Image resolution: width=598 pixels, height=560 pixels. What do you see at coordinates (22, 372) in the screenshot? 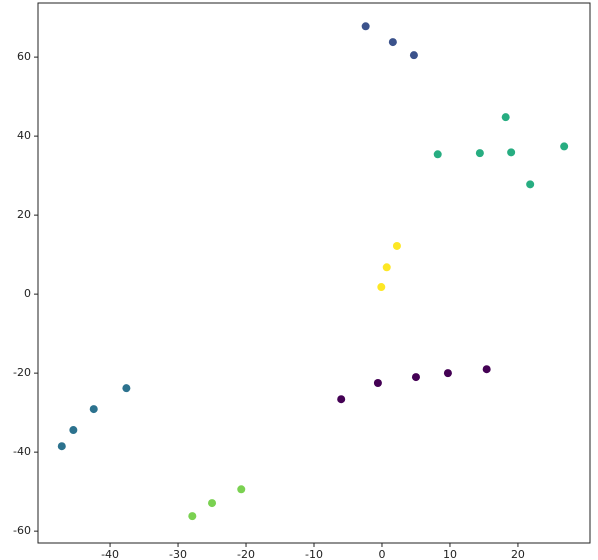
I see `y-tick-label: -20` at bounding box center [22, 372].